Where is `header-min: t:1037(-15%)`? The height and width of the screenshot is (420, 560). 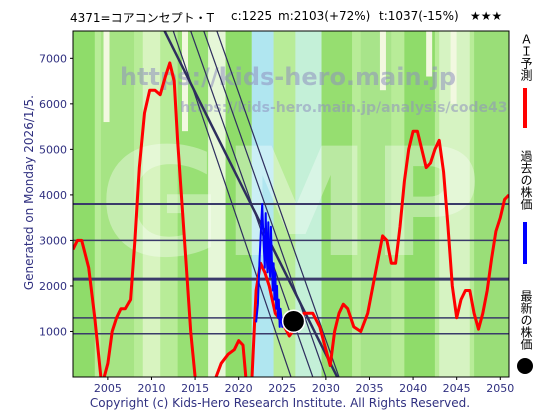 header-min: t:1037(-15%) is located at coordinates (419, 16).